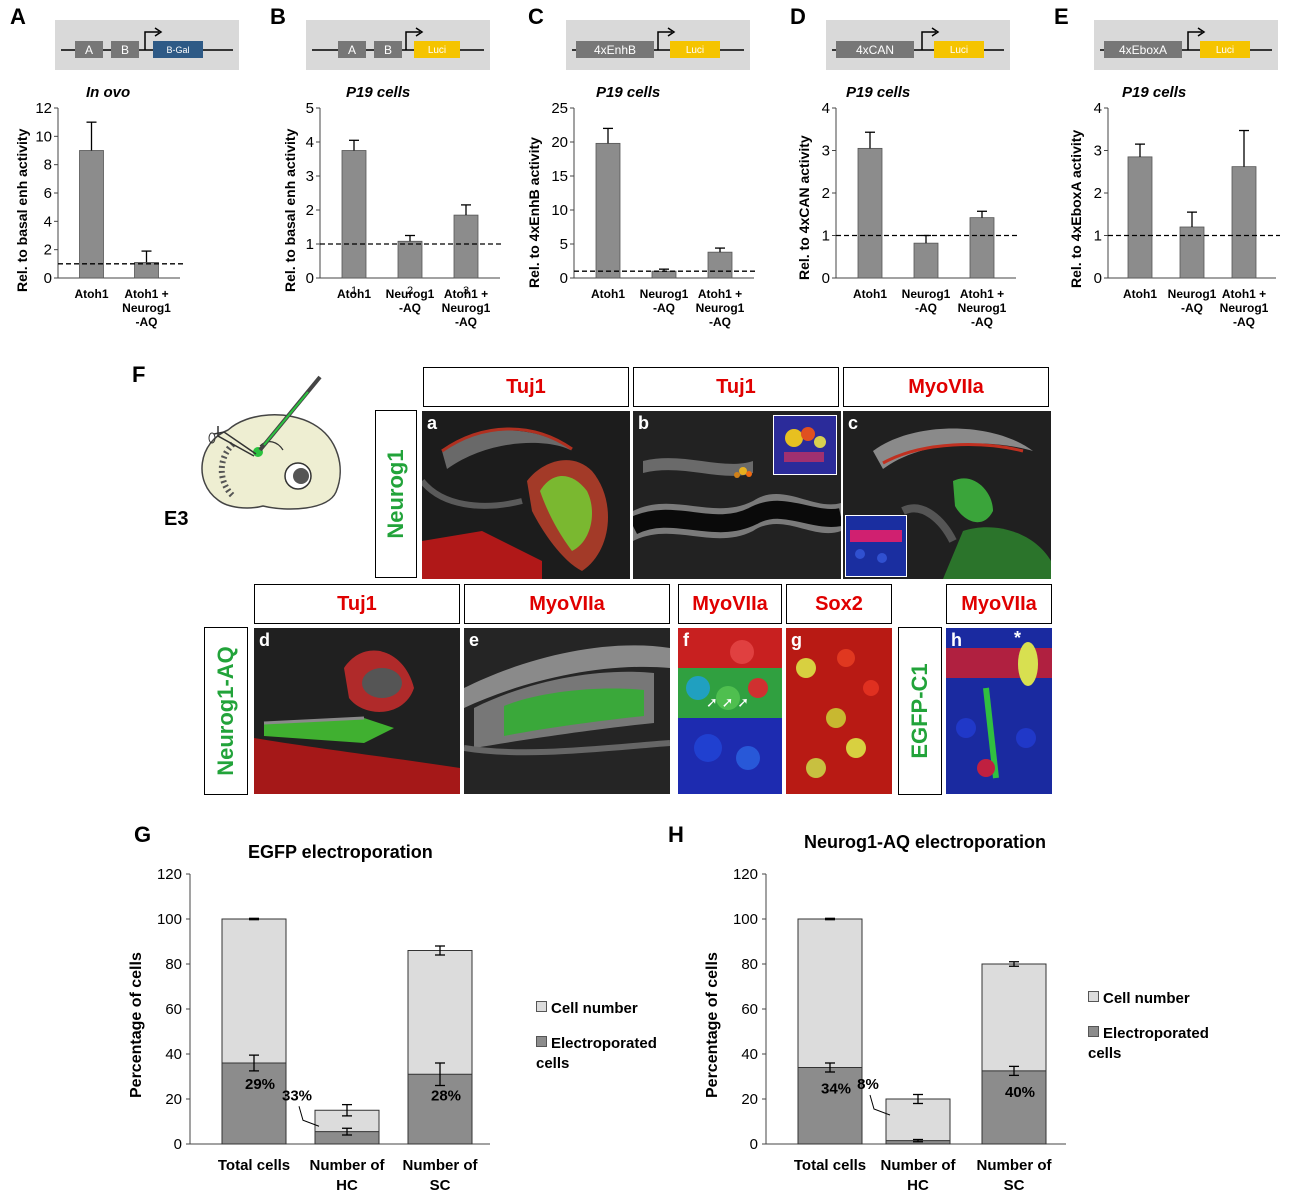  I want to click on construct-c-part-1: 4xEnhB, so click(615, 50).